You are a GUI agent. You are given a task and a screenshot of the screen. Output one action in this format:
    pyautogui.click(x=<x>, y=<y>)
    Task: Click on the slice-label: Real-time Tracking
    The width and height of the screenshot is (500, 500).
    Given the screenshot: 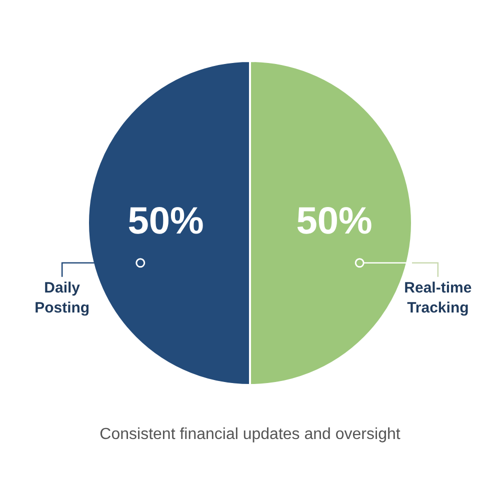 What is the action you would take?
    pyautogui.click(x=438, y=298)
    